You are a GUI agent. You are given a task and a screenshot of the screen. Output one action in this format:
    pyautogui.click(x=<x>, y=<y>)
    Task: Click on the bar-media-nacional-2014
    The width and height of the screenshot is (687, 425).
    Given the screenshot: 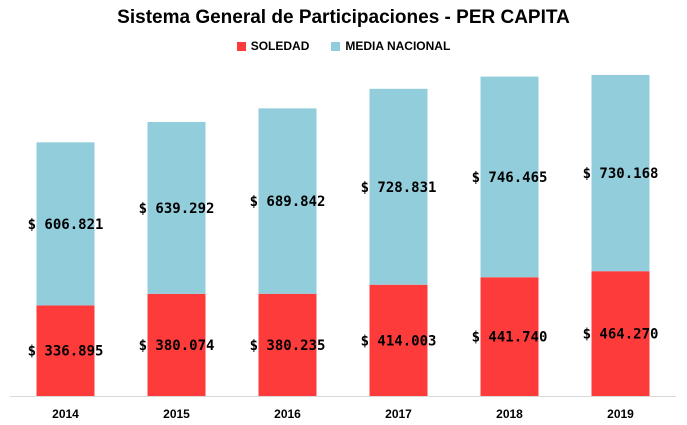 What is the action you would take?
    pyautogui.click(x=65, y=224)
    